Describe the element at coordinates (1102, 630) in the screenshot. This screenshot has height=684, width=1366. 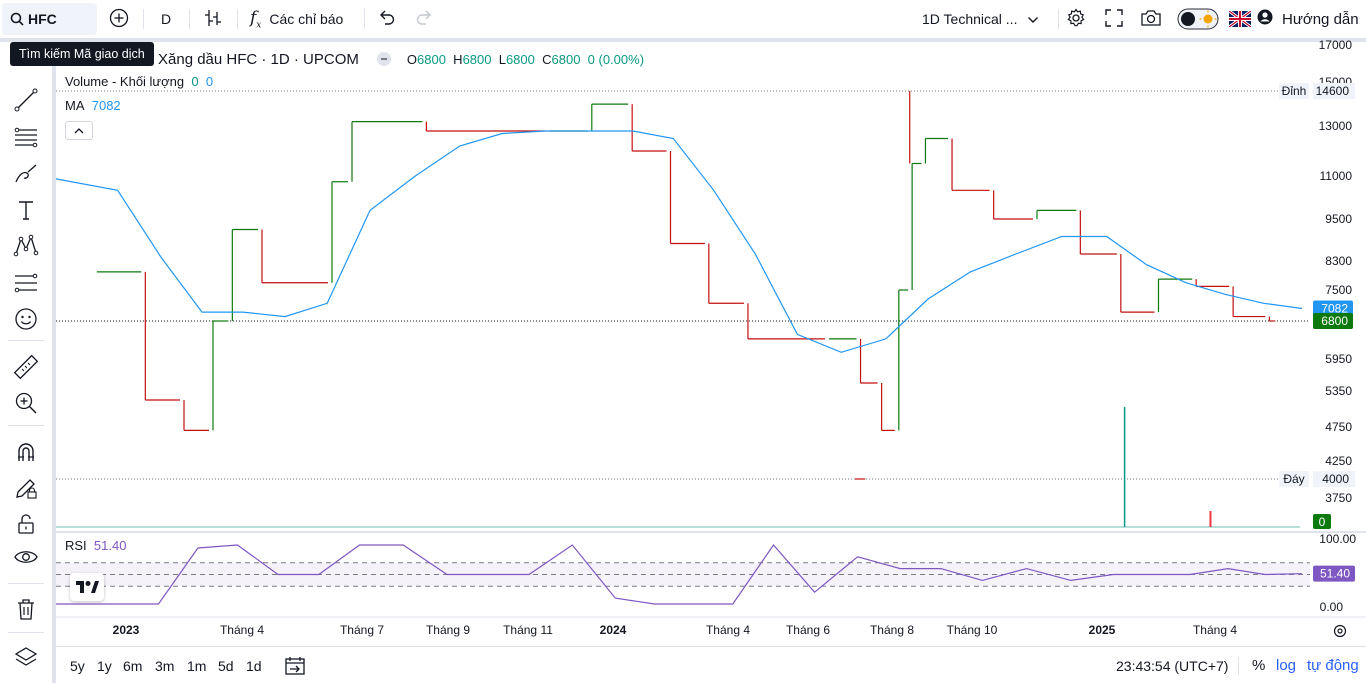
I see `time-tick-label: 2025` at that location.